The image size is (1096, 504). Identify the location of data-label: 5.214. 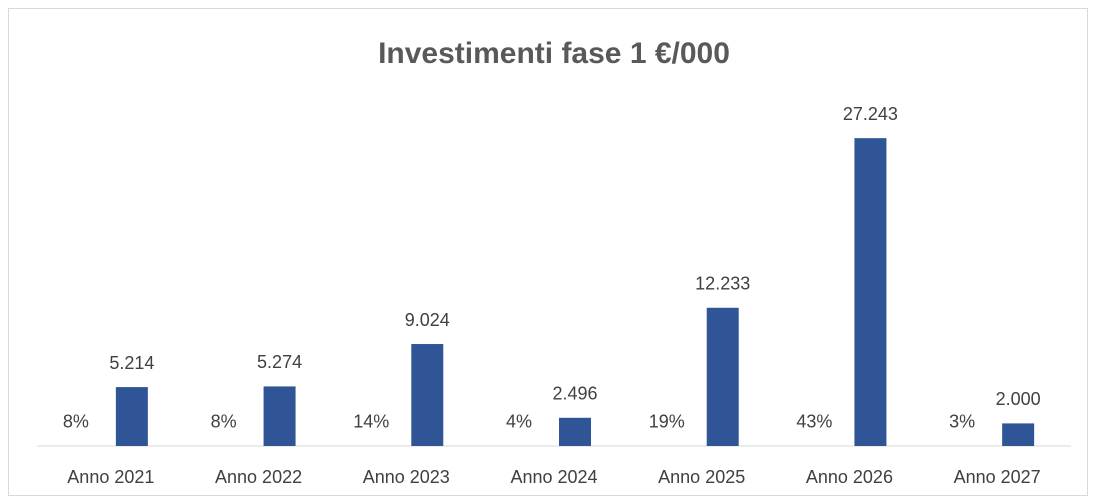
(131, 363).